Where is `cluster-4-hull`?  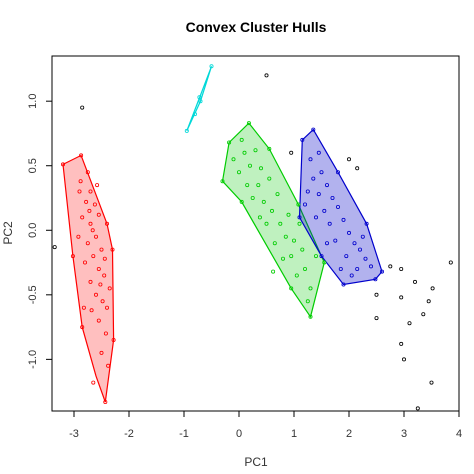
cluster-4-hull is located at coordinates (340, 207).